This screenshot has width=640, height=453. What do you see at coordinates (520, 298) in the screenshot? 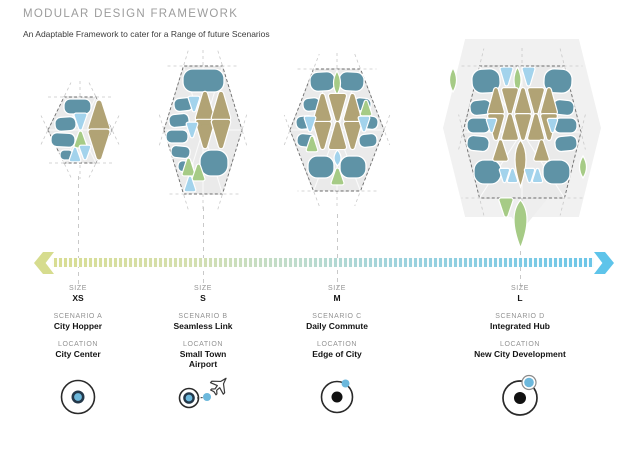
I see `size-value: L` at bounding box center [520, 298].